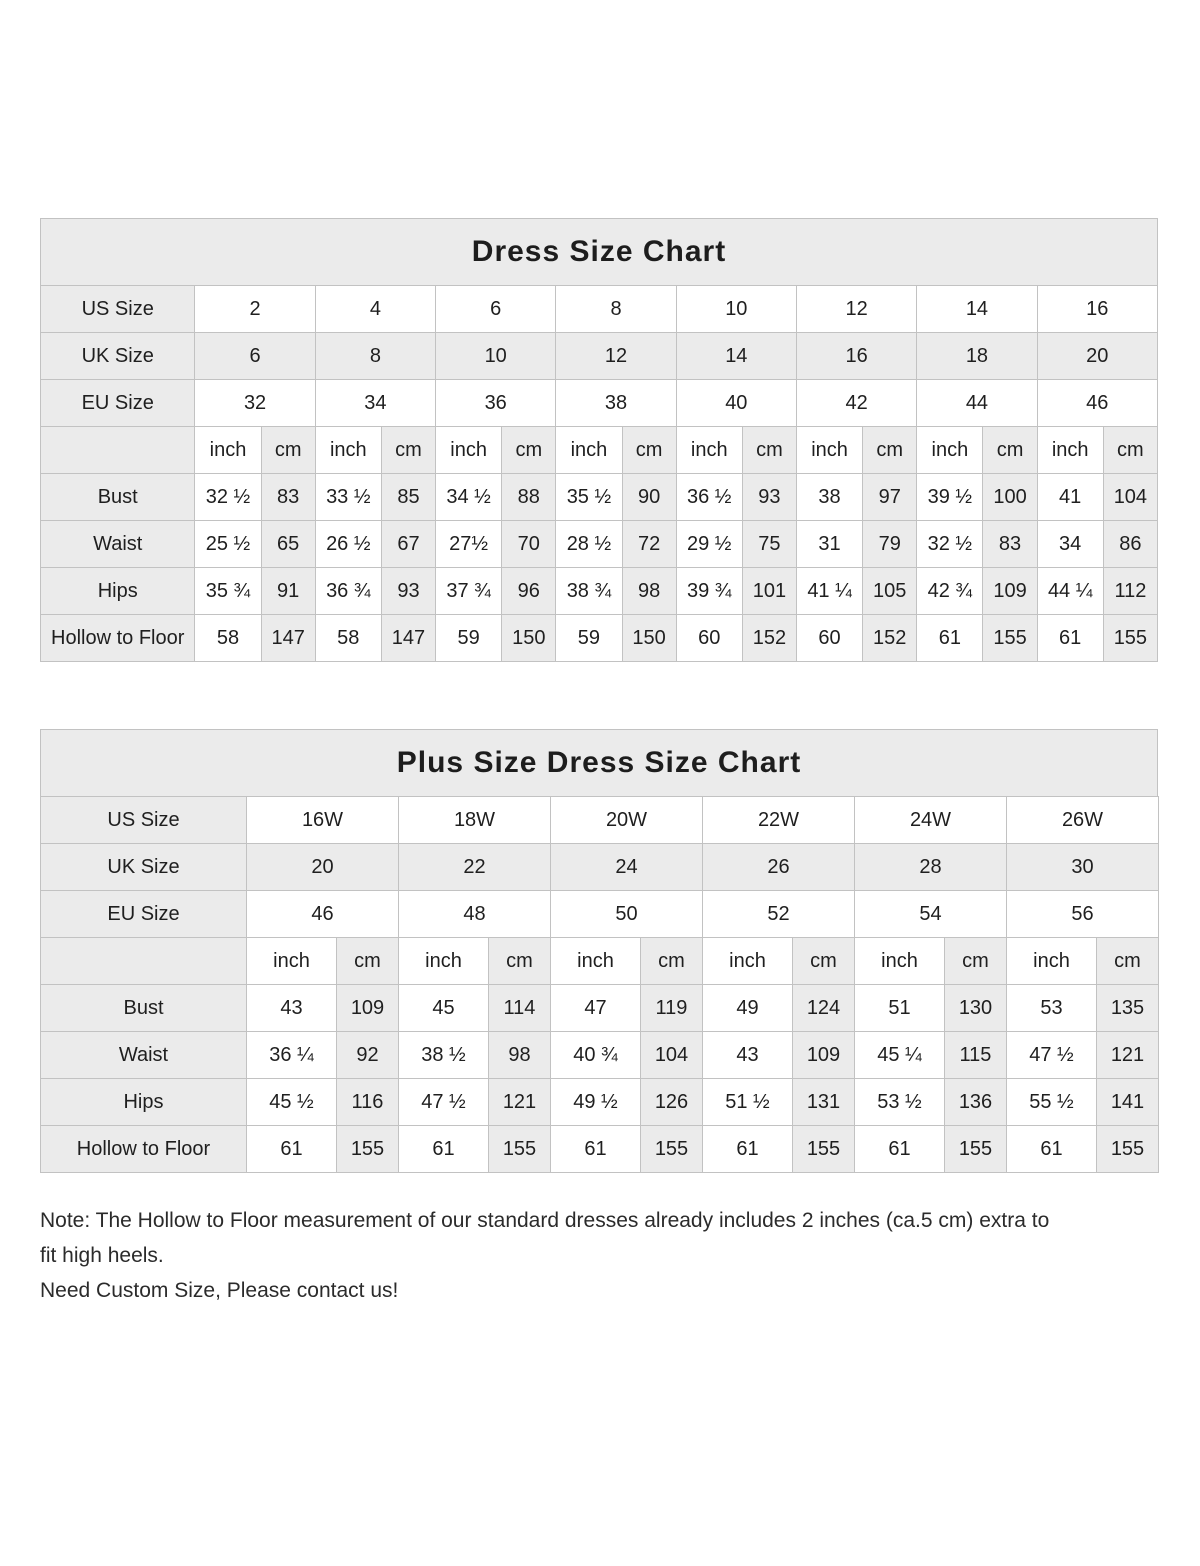  I want to click on value-inch-cell: 37 ¾, so click(469, 591).